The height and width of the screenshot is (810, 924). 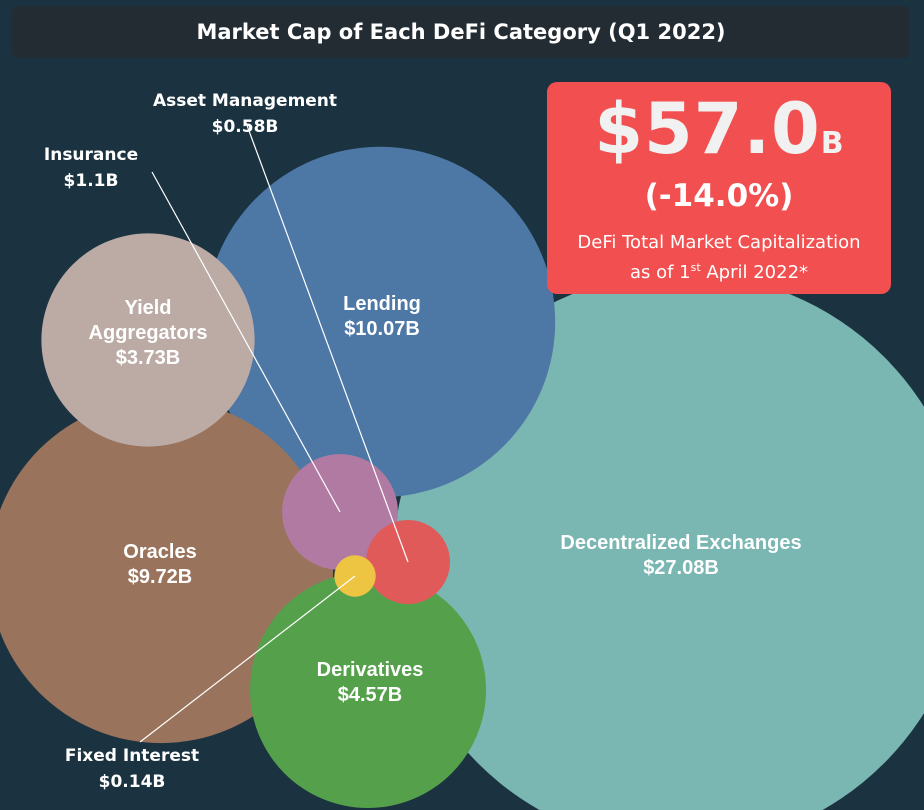 I want to click on bubble-label-yield-aggregators: Aggregators, so click(x=148, y=333).